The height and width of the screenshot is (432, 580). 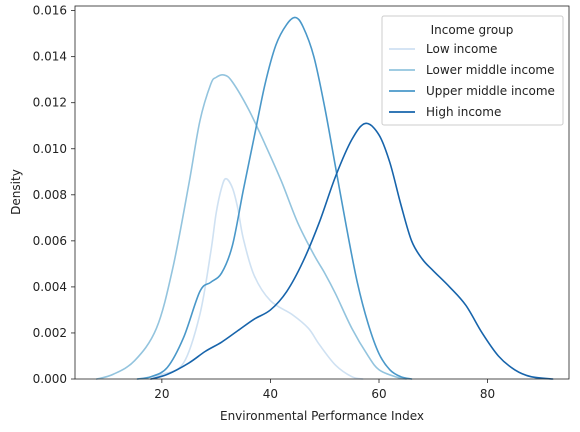 I want to click on x-tick-label: 80, so click(x=487, y=394).